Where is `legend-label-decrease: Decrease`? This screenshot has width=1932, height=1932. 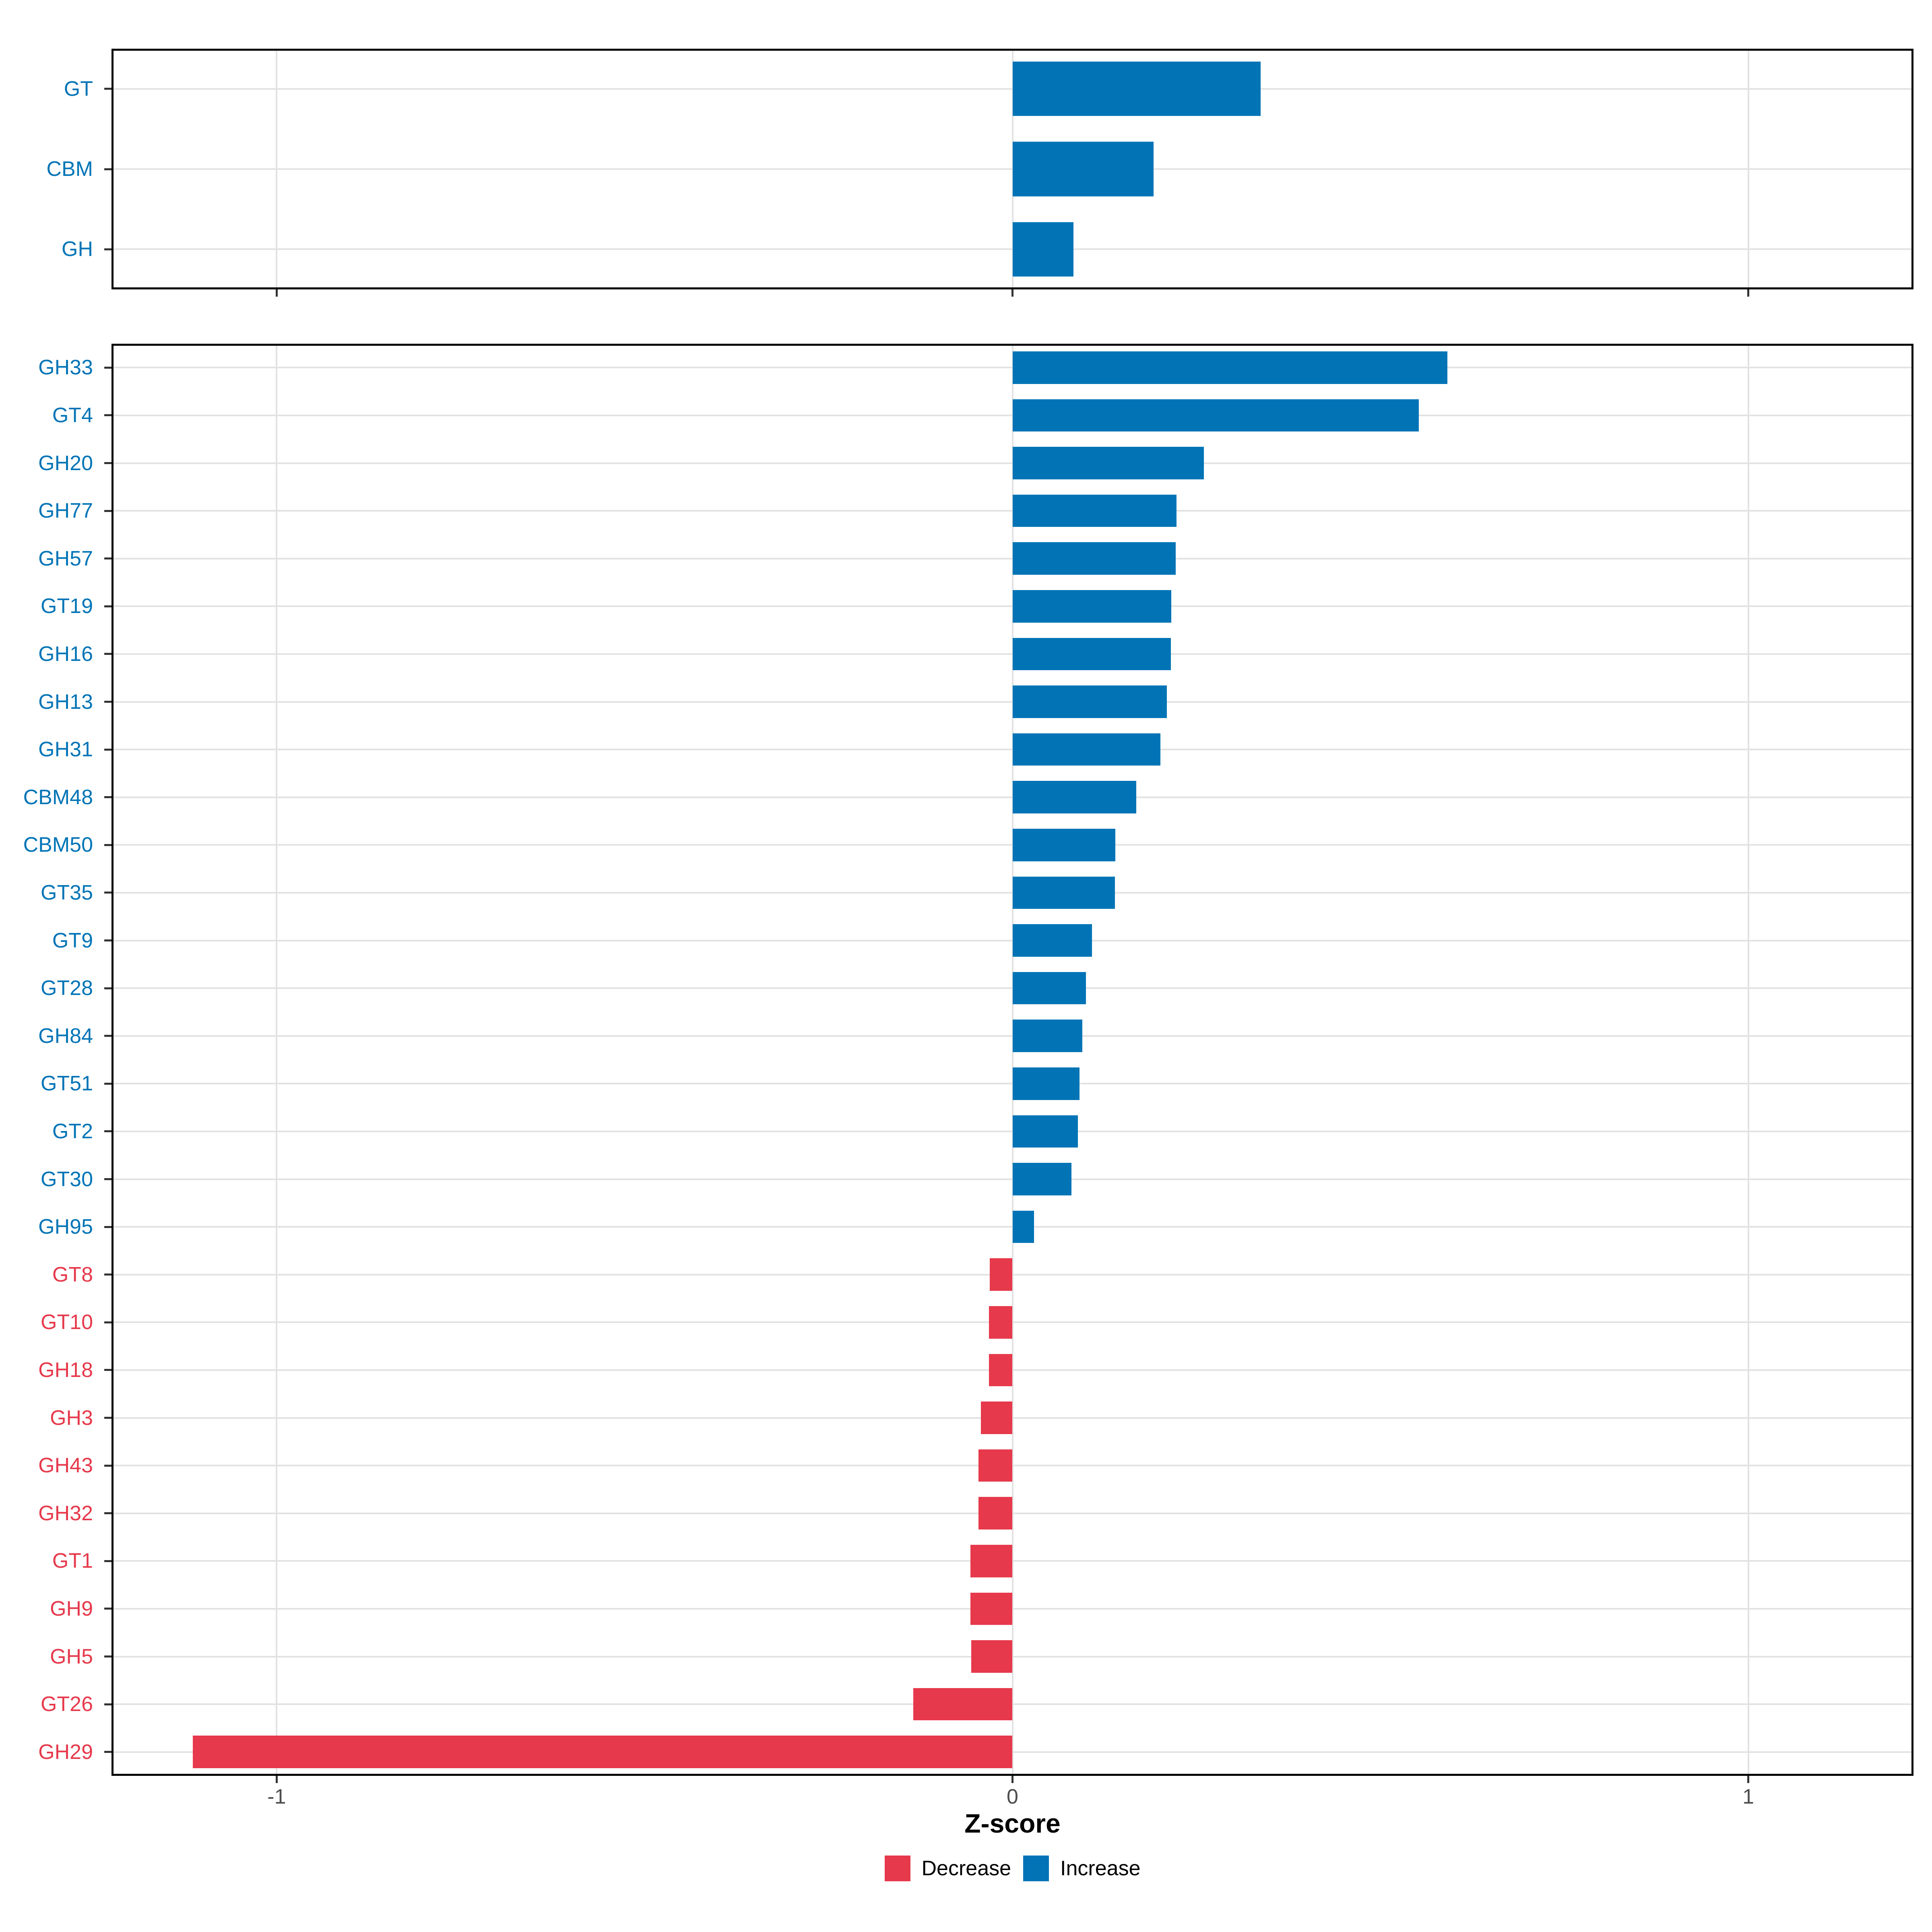
legend-label-decrease: Decrease is located at coordinates (966, 1868).